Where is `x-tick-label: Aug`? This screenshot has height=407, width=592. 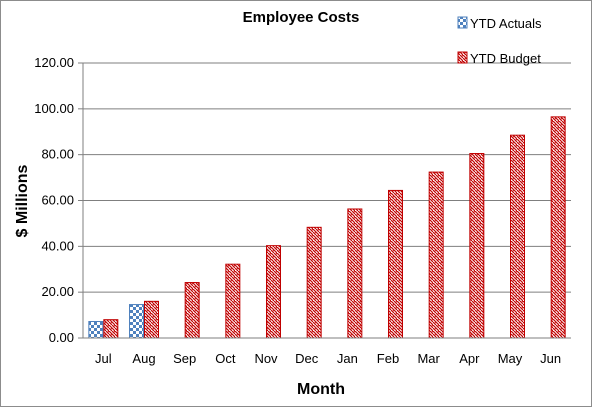
x-tick-label: Aug is located at coordinates (143, 358).